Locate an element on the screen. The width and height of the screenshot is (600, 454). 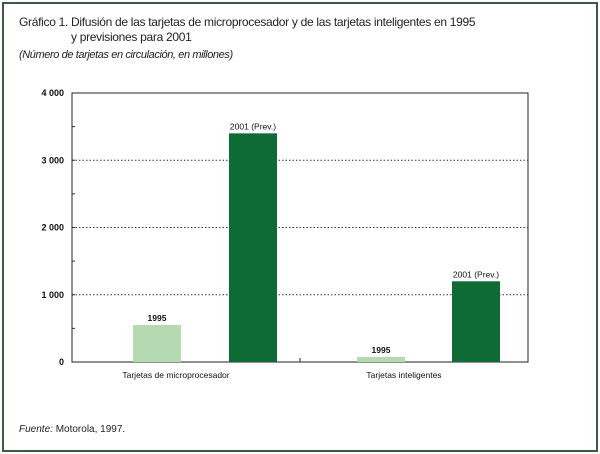
source-note: Fuente: Motorola, 1997. is located at coordinates (72, 429).